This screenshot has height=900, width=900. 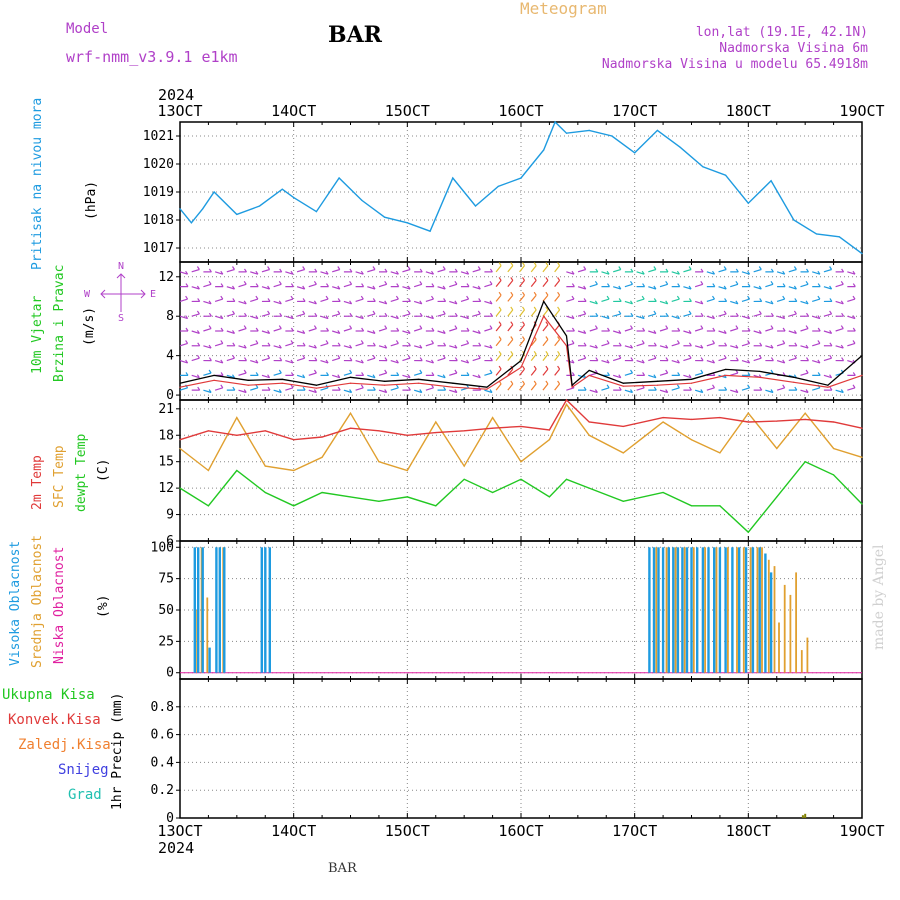 What do you see at coordinates (166, 641) in the screenshot?
I see `y-tick-label: 25` at bounding box center [166, 641].